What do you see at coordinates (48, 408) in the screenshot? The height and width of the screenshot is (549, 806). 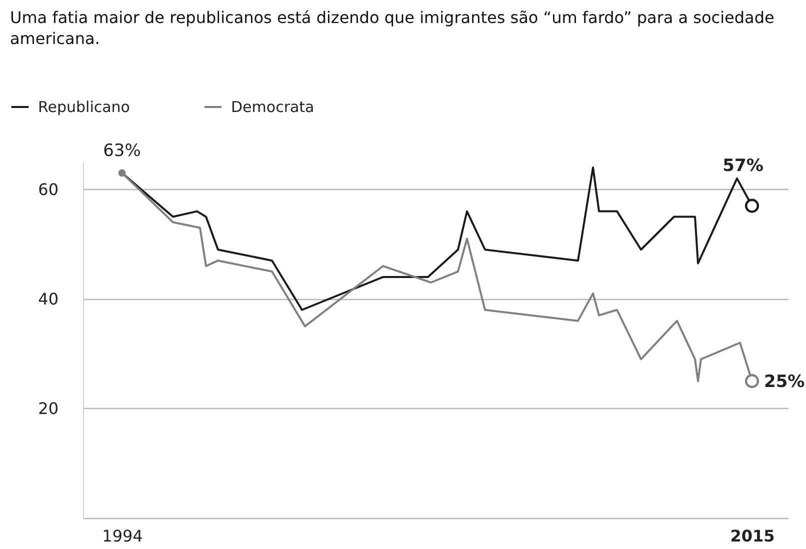 I see `y-tick-label: 20` at bounding box center [48, 408].